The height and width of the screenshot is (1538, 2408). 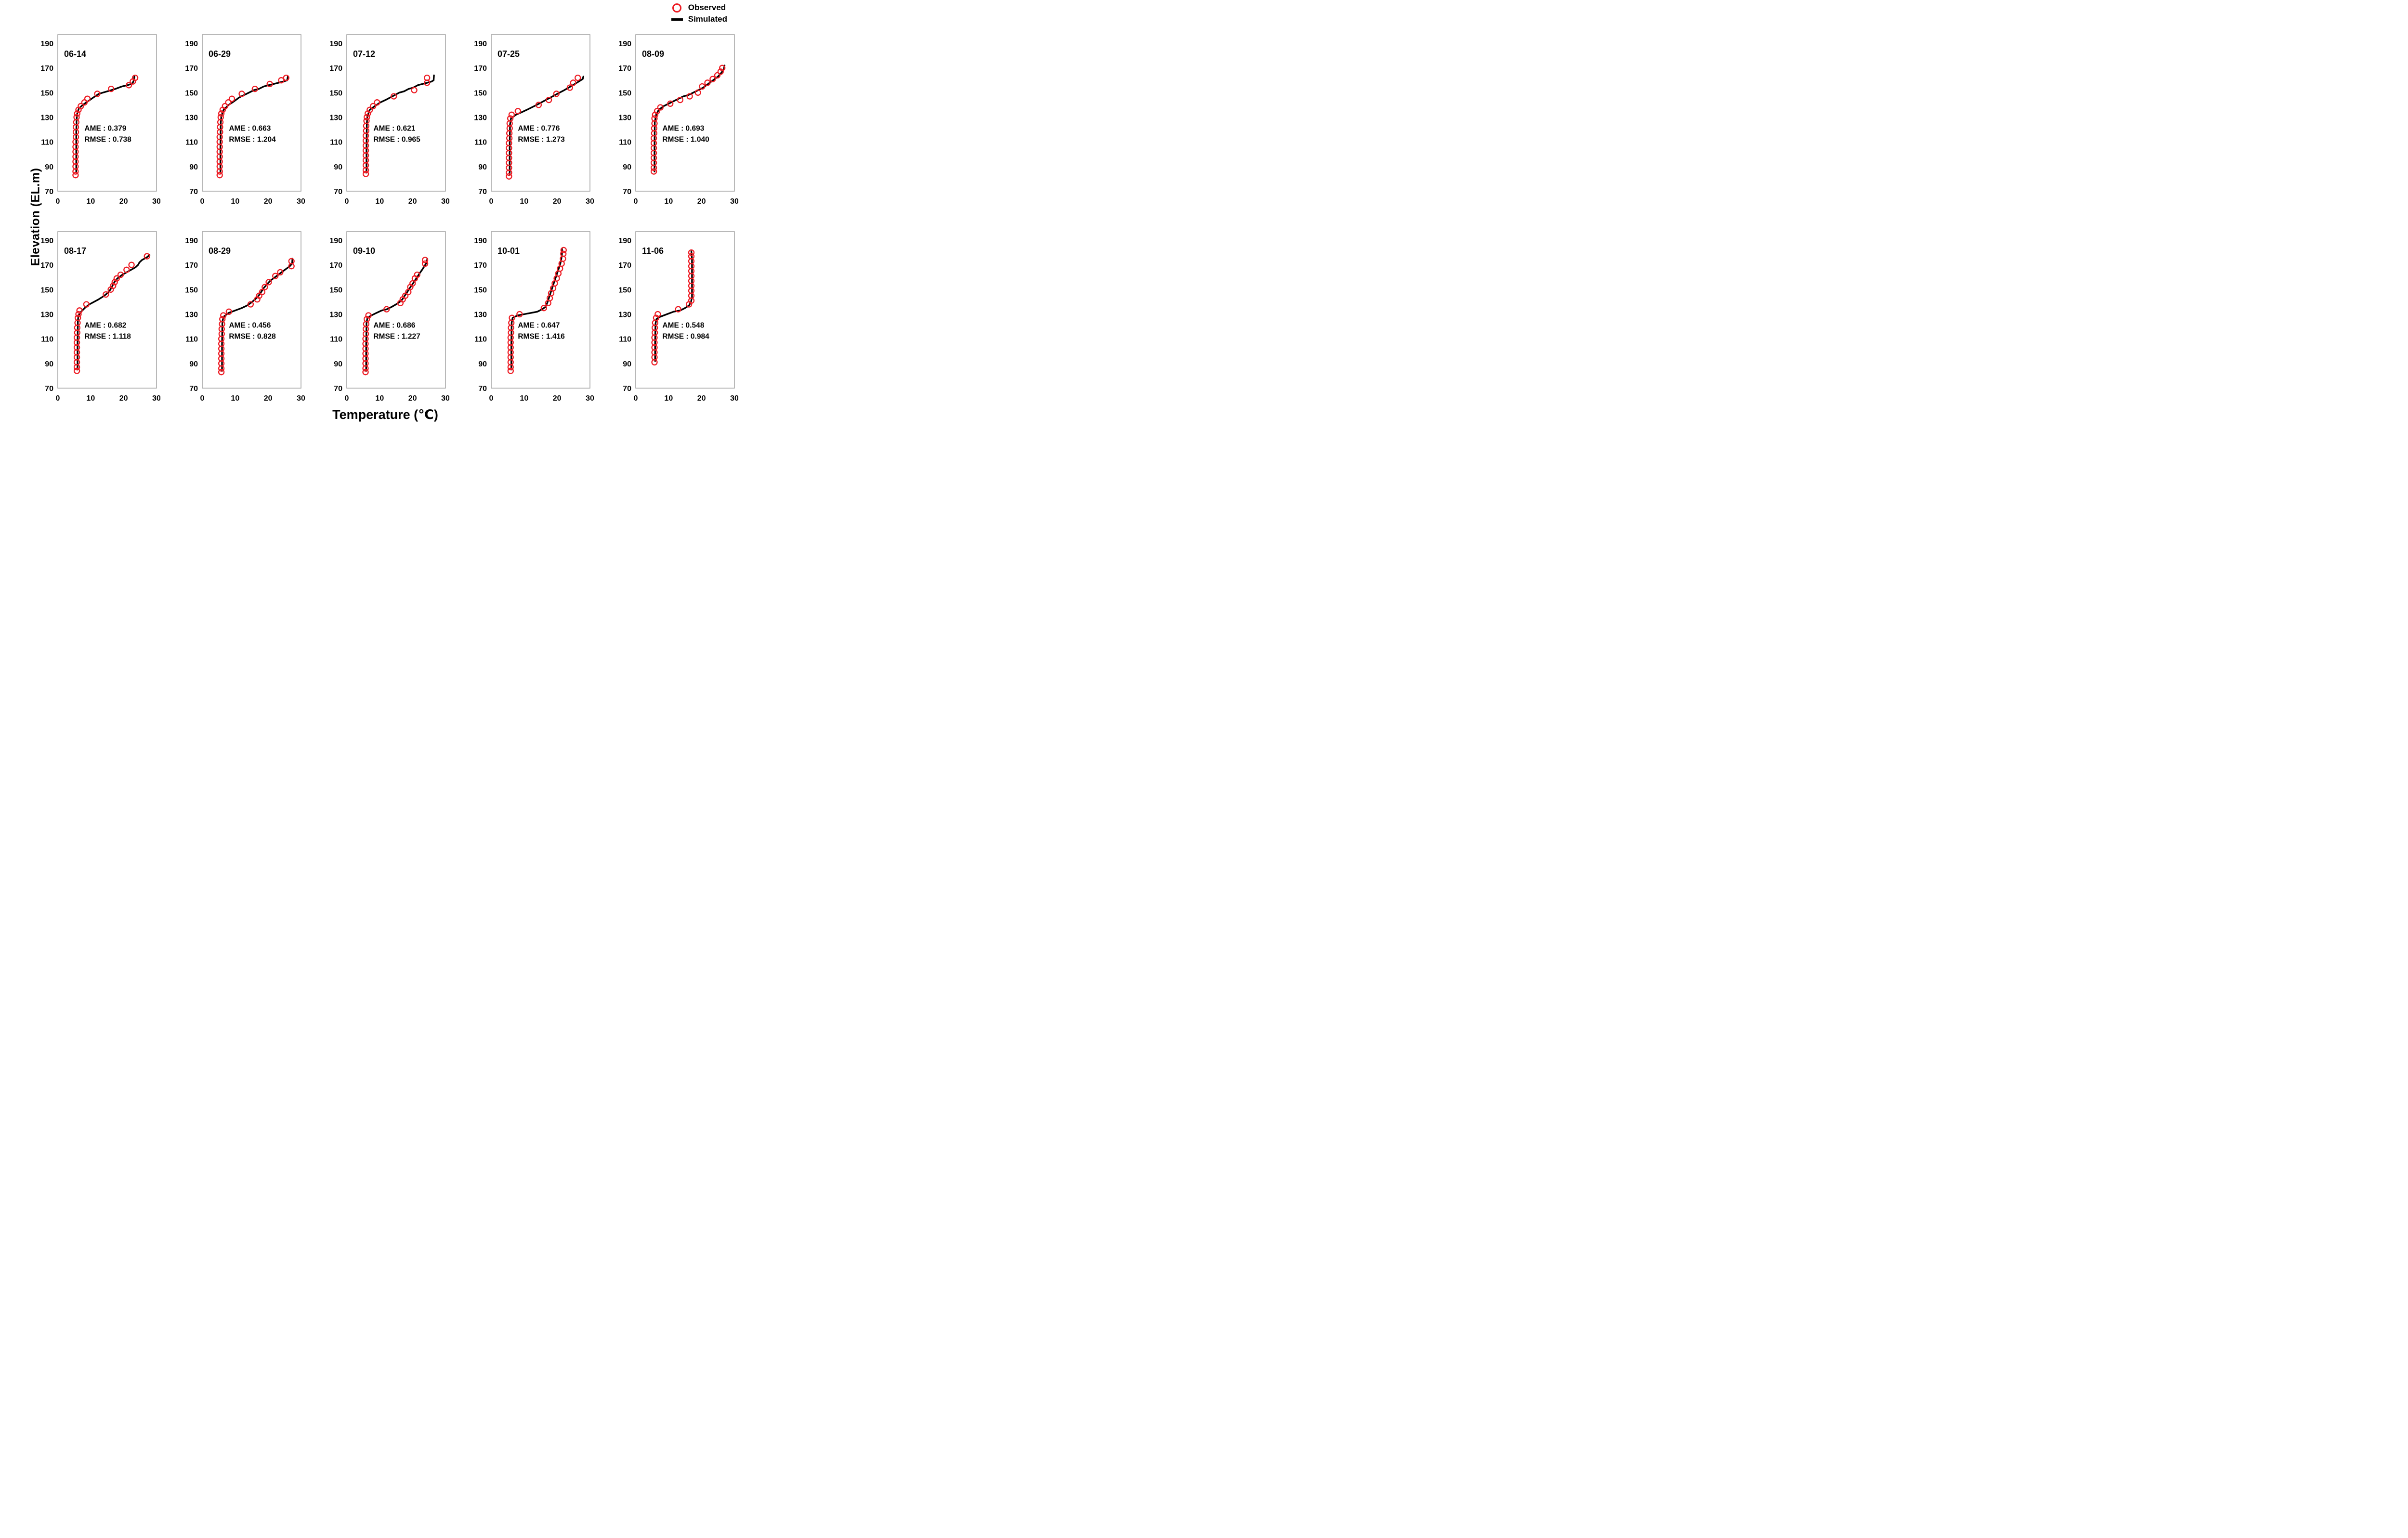 I want to click on x-axis-title: Temperature (℃), so click(x=385, y=414).